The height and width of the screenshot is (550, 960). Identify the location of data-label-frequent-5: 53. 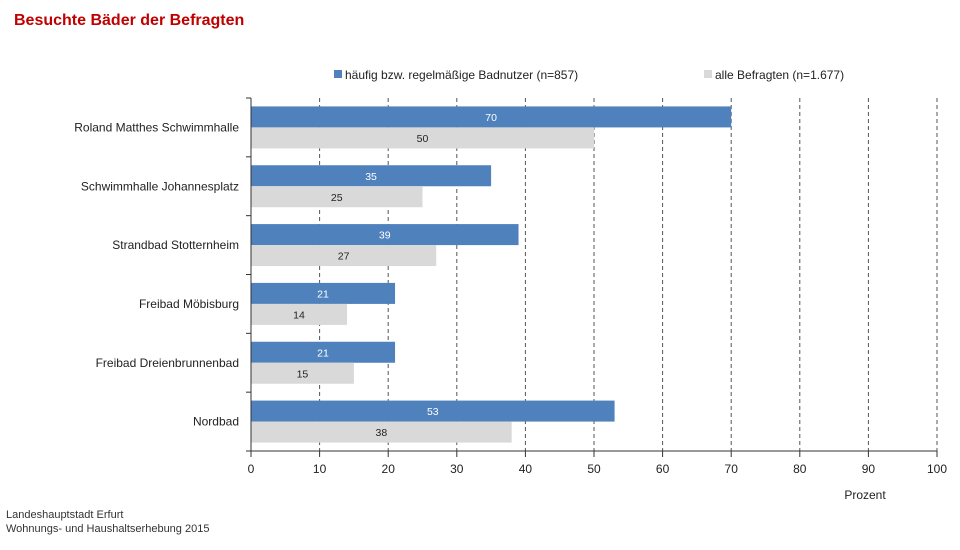
(433, 412).